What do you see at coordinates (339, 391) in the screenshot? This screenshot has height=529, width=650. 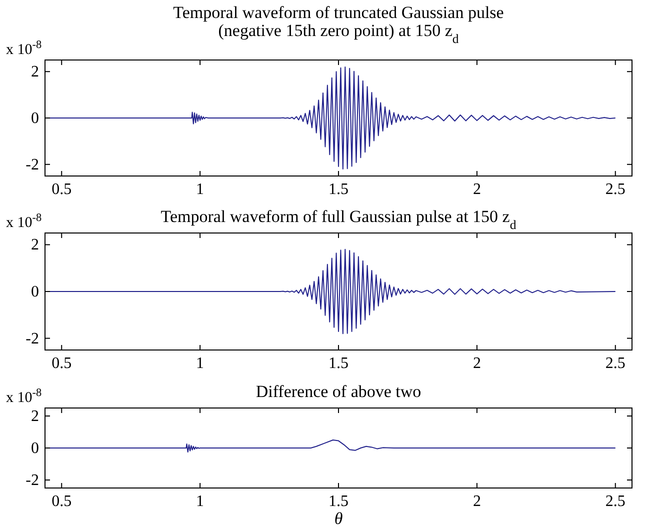 I see `chart-title: Difference of above two` at bounding box center [339, 391].